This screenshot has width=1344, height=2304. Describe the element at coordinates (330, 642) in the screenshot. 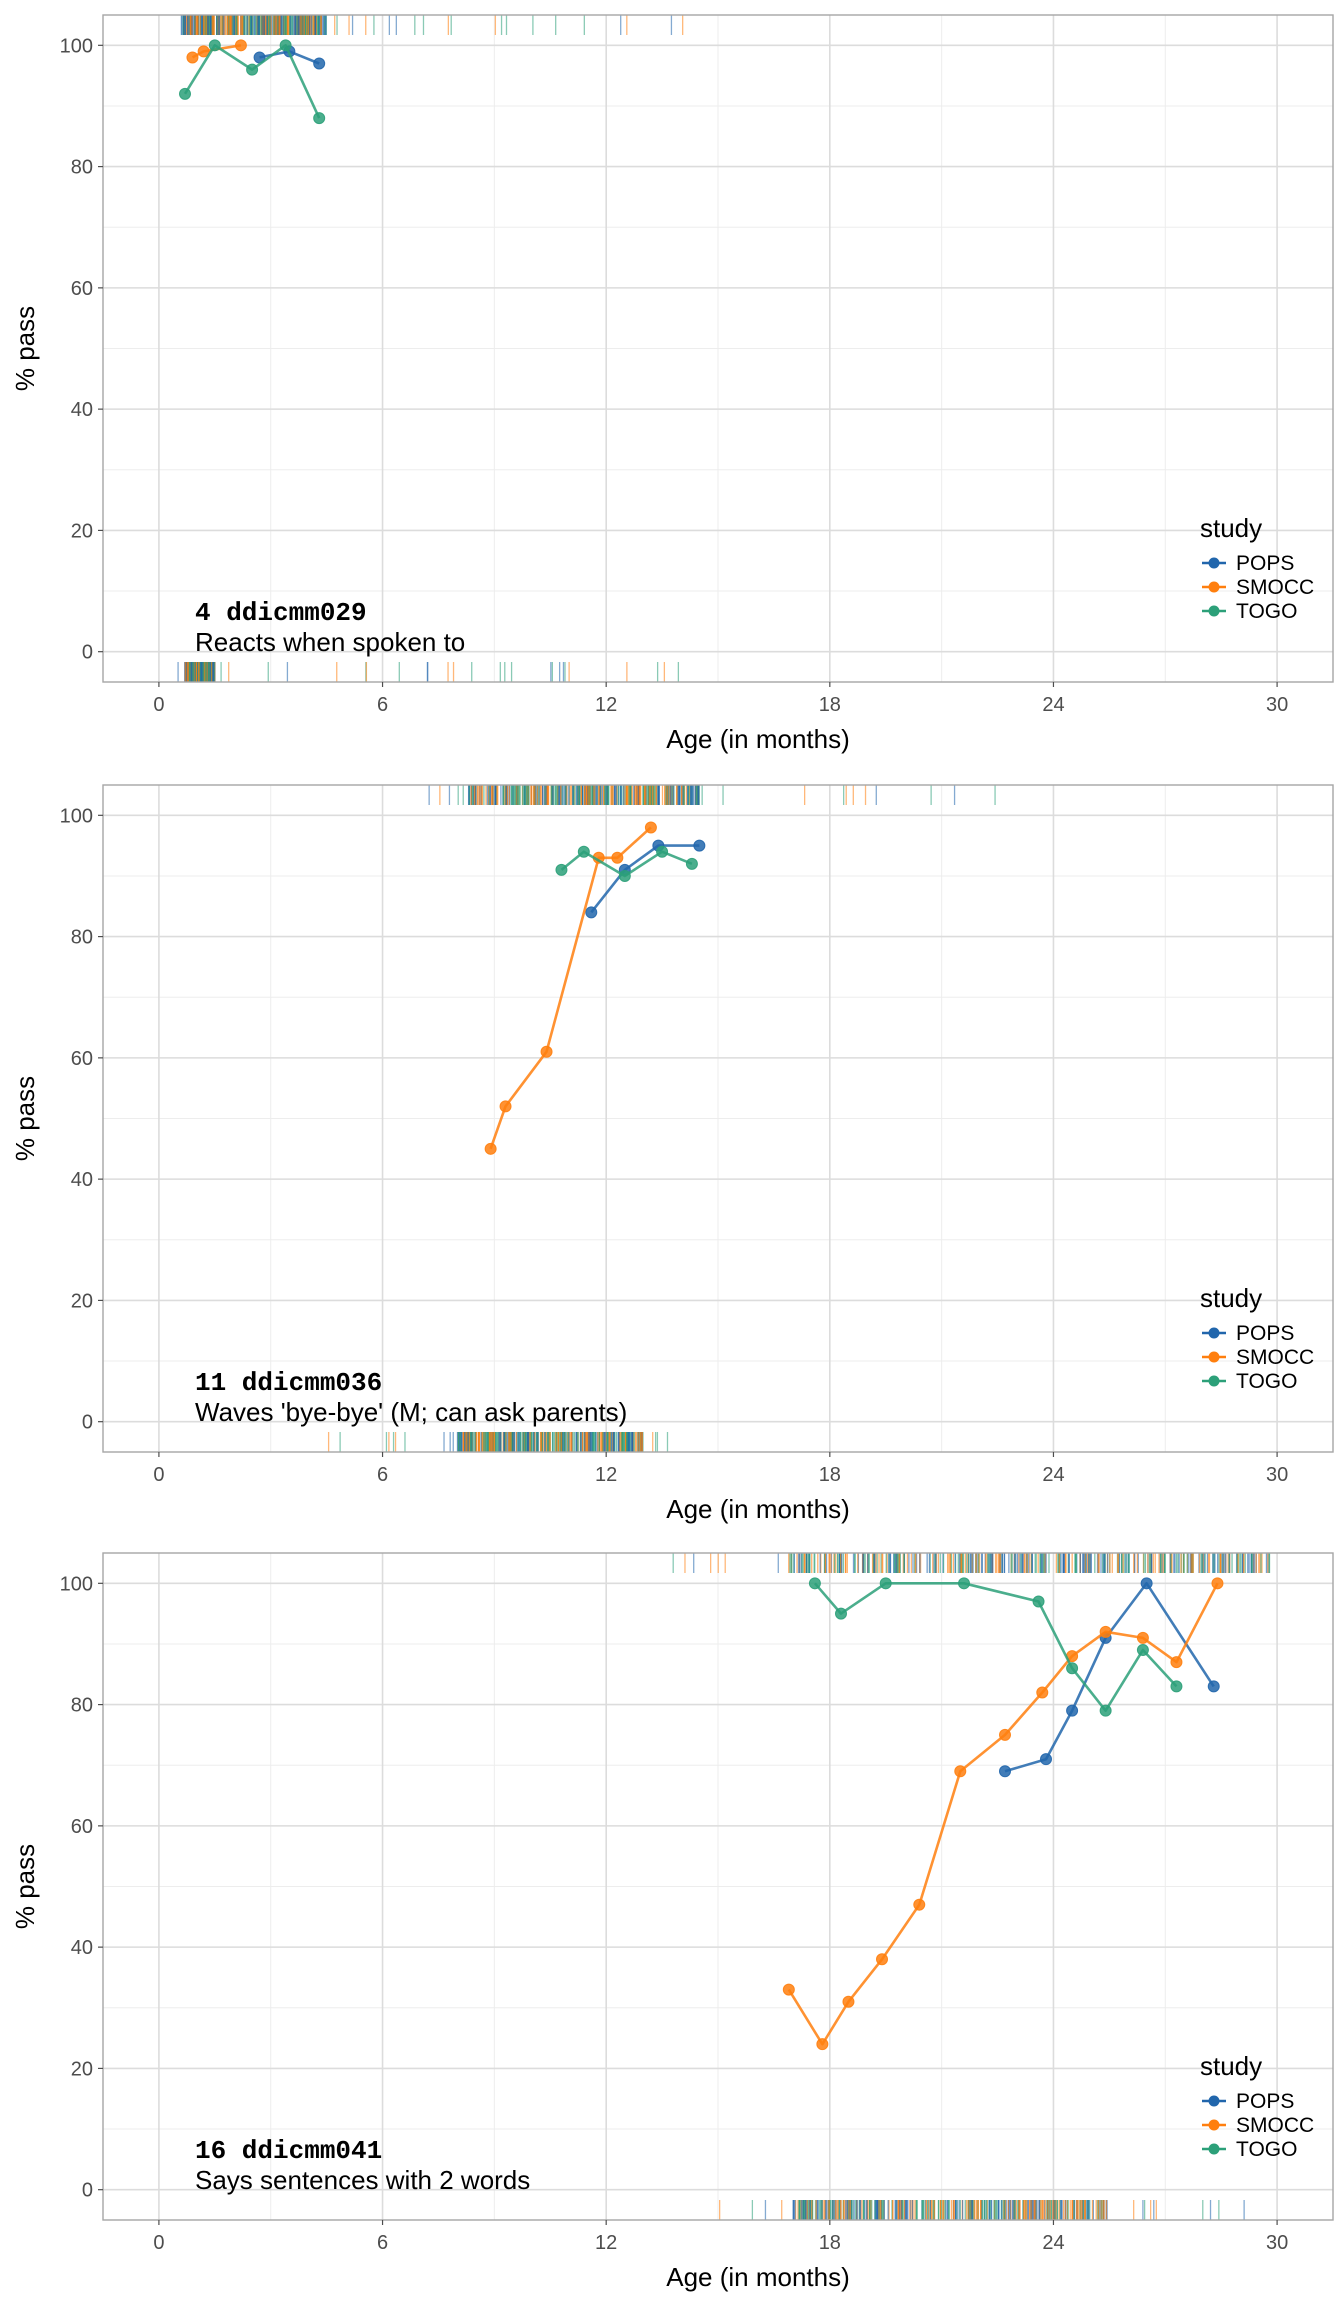

I see `item-label: Reacts when spoken to` at that location.